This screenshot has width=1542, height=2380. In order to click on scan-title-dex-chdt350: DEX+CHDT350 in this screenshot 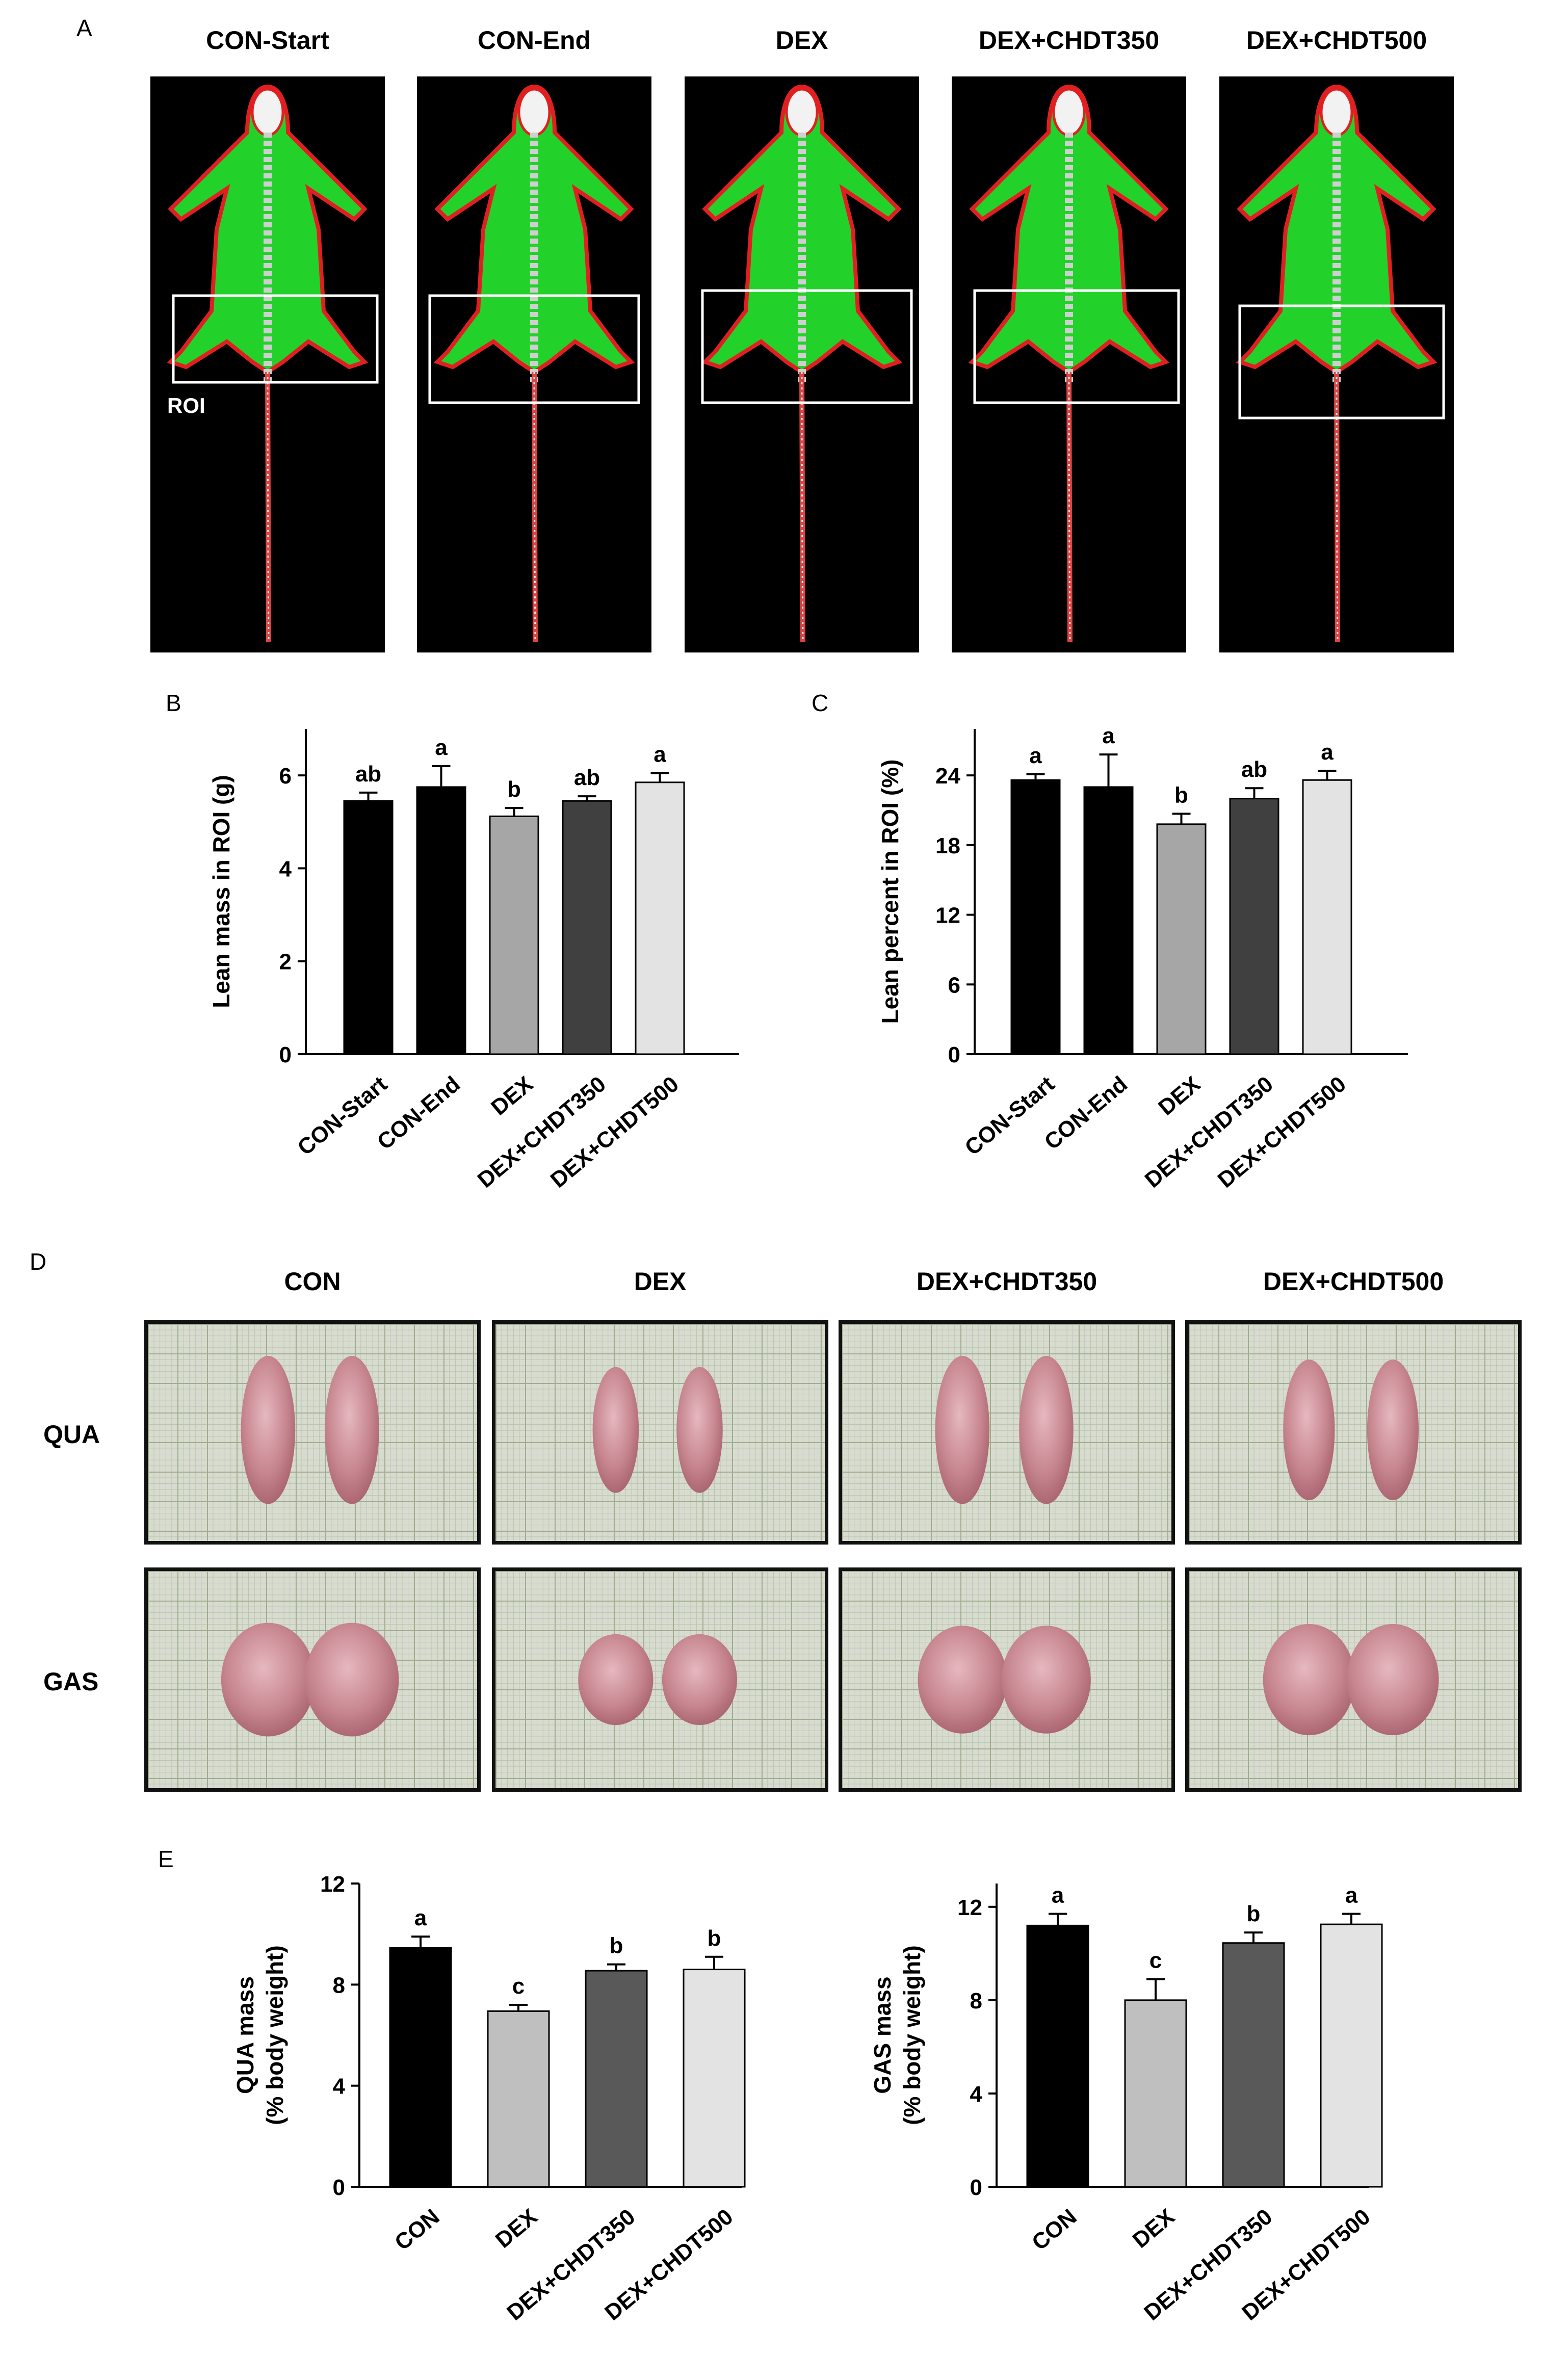, I will do `click(1069, 40)`.